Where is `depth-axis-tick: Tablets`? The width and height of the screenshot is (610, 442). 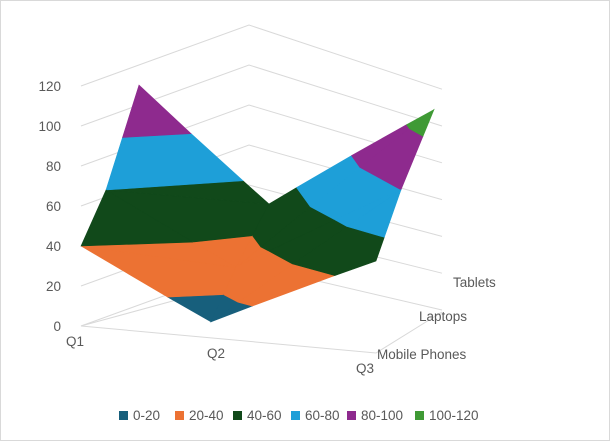 depth-axis-tick: Tablets is located at coordinates (474, 282).